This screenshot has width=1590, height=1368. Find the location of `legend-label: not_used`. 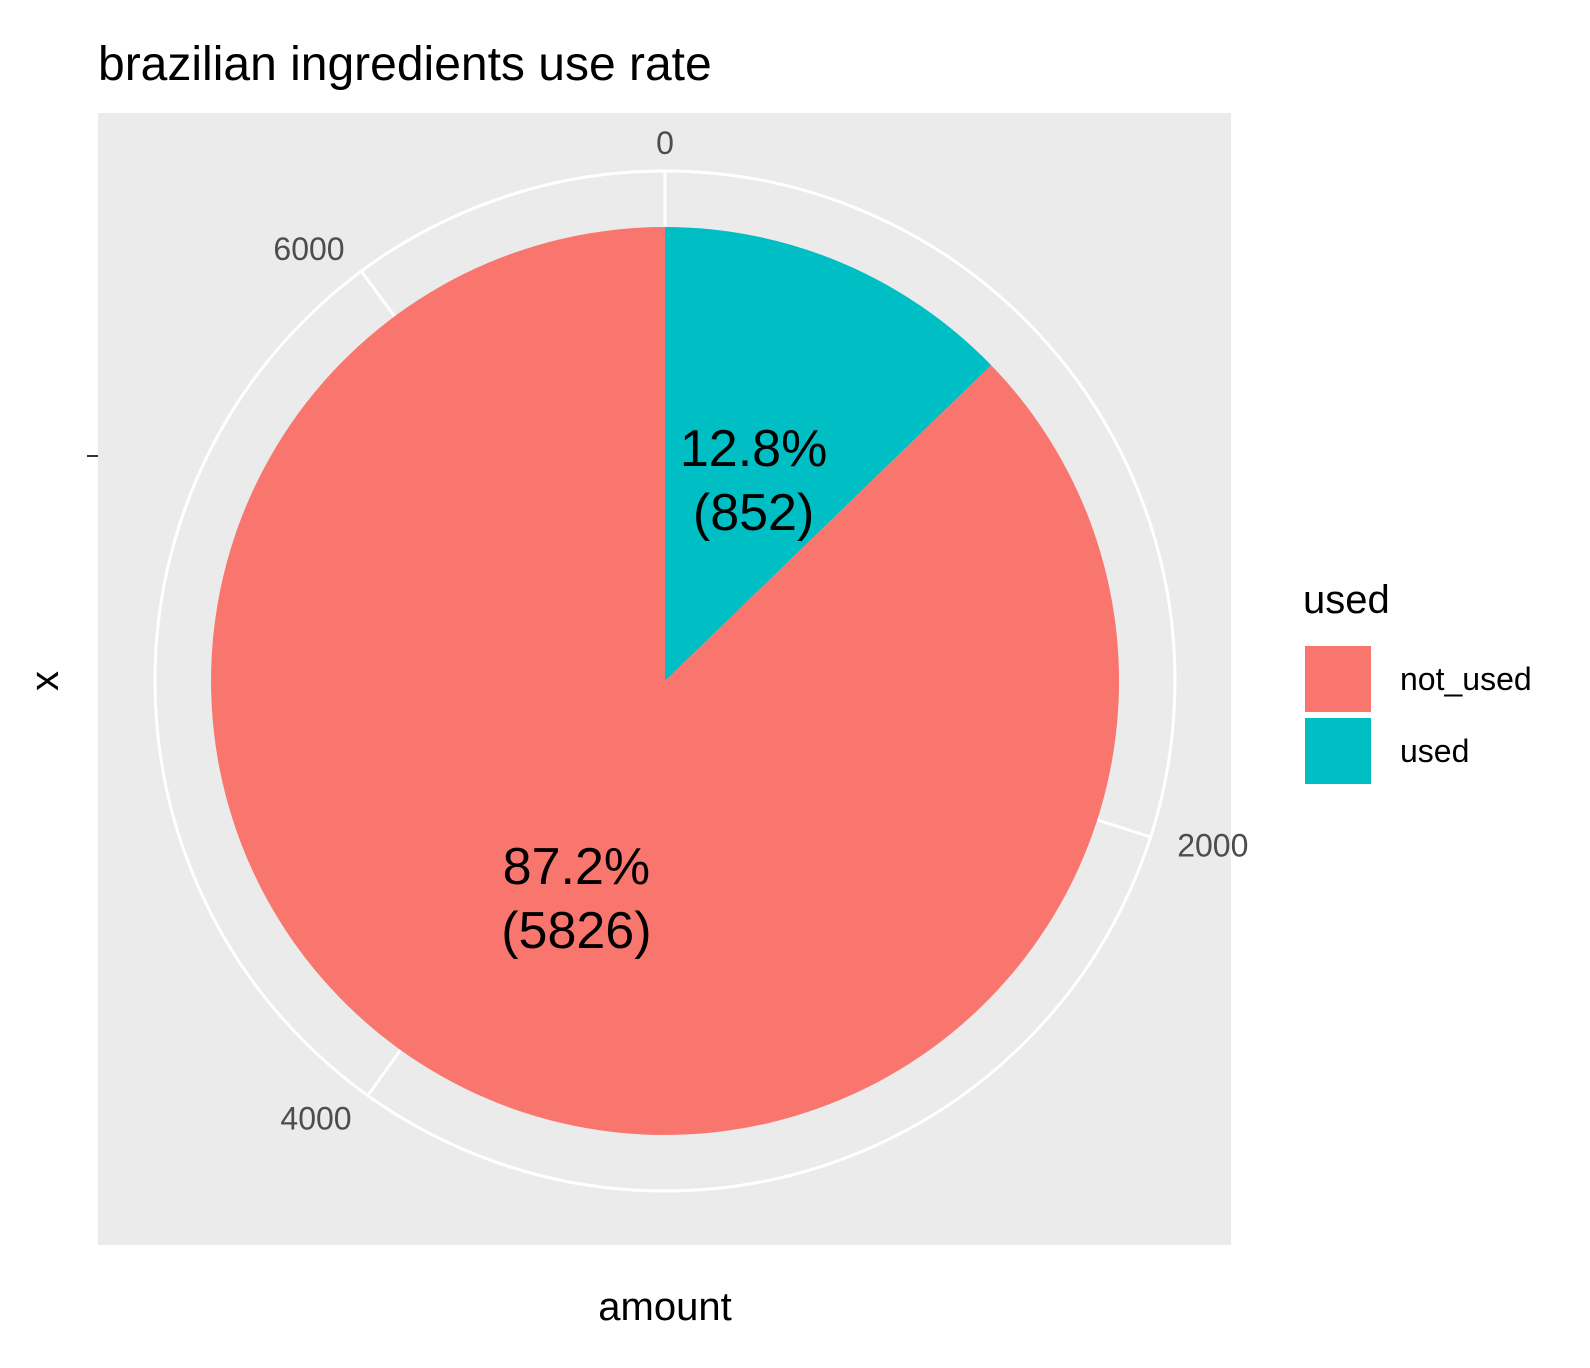

legend-label: not_used is located at coordinates (1466, 679).